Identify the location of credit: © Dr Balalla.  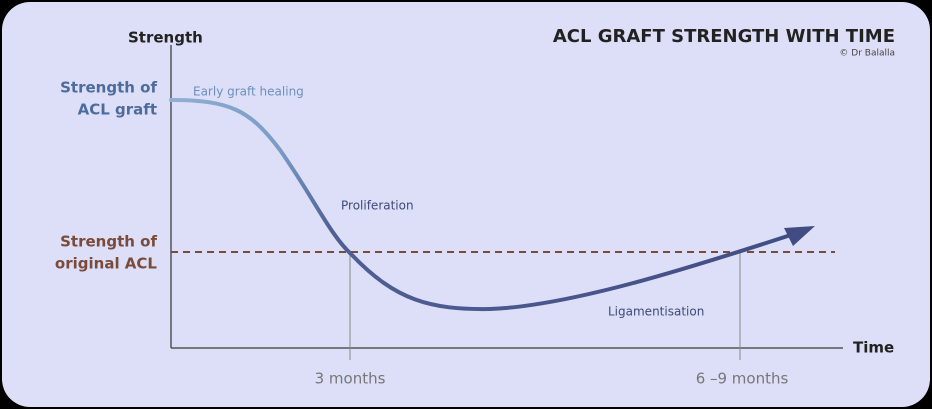
(867, 54).